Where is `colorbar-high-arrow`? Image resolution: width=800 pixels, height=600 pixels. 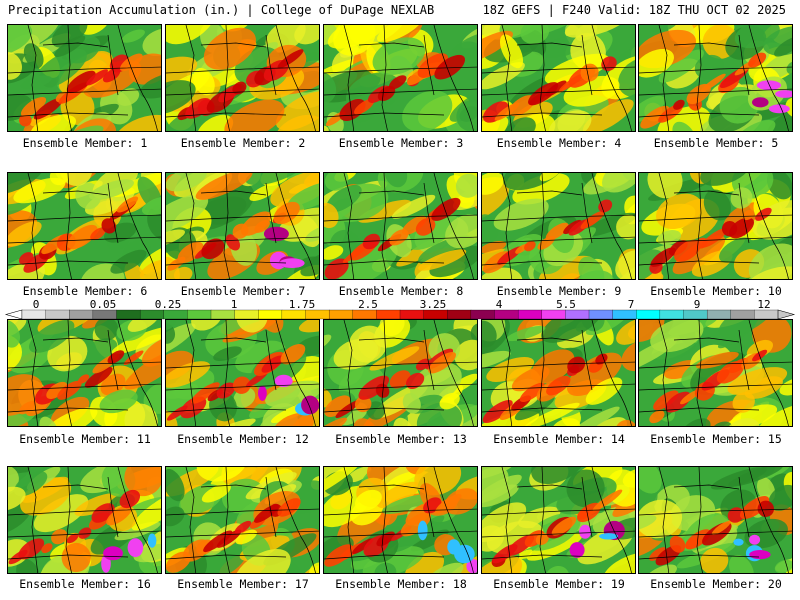
colorbar-high-arrow is located at coordinates (786, 314).